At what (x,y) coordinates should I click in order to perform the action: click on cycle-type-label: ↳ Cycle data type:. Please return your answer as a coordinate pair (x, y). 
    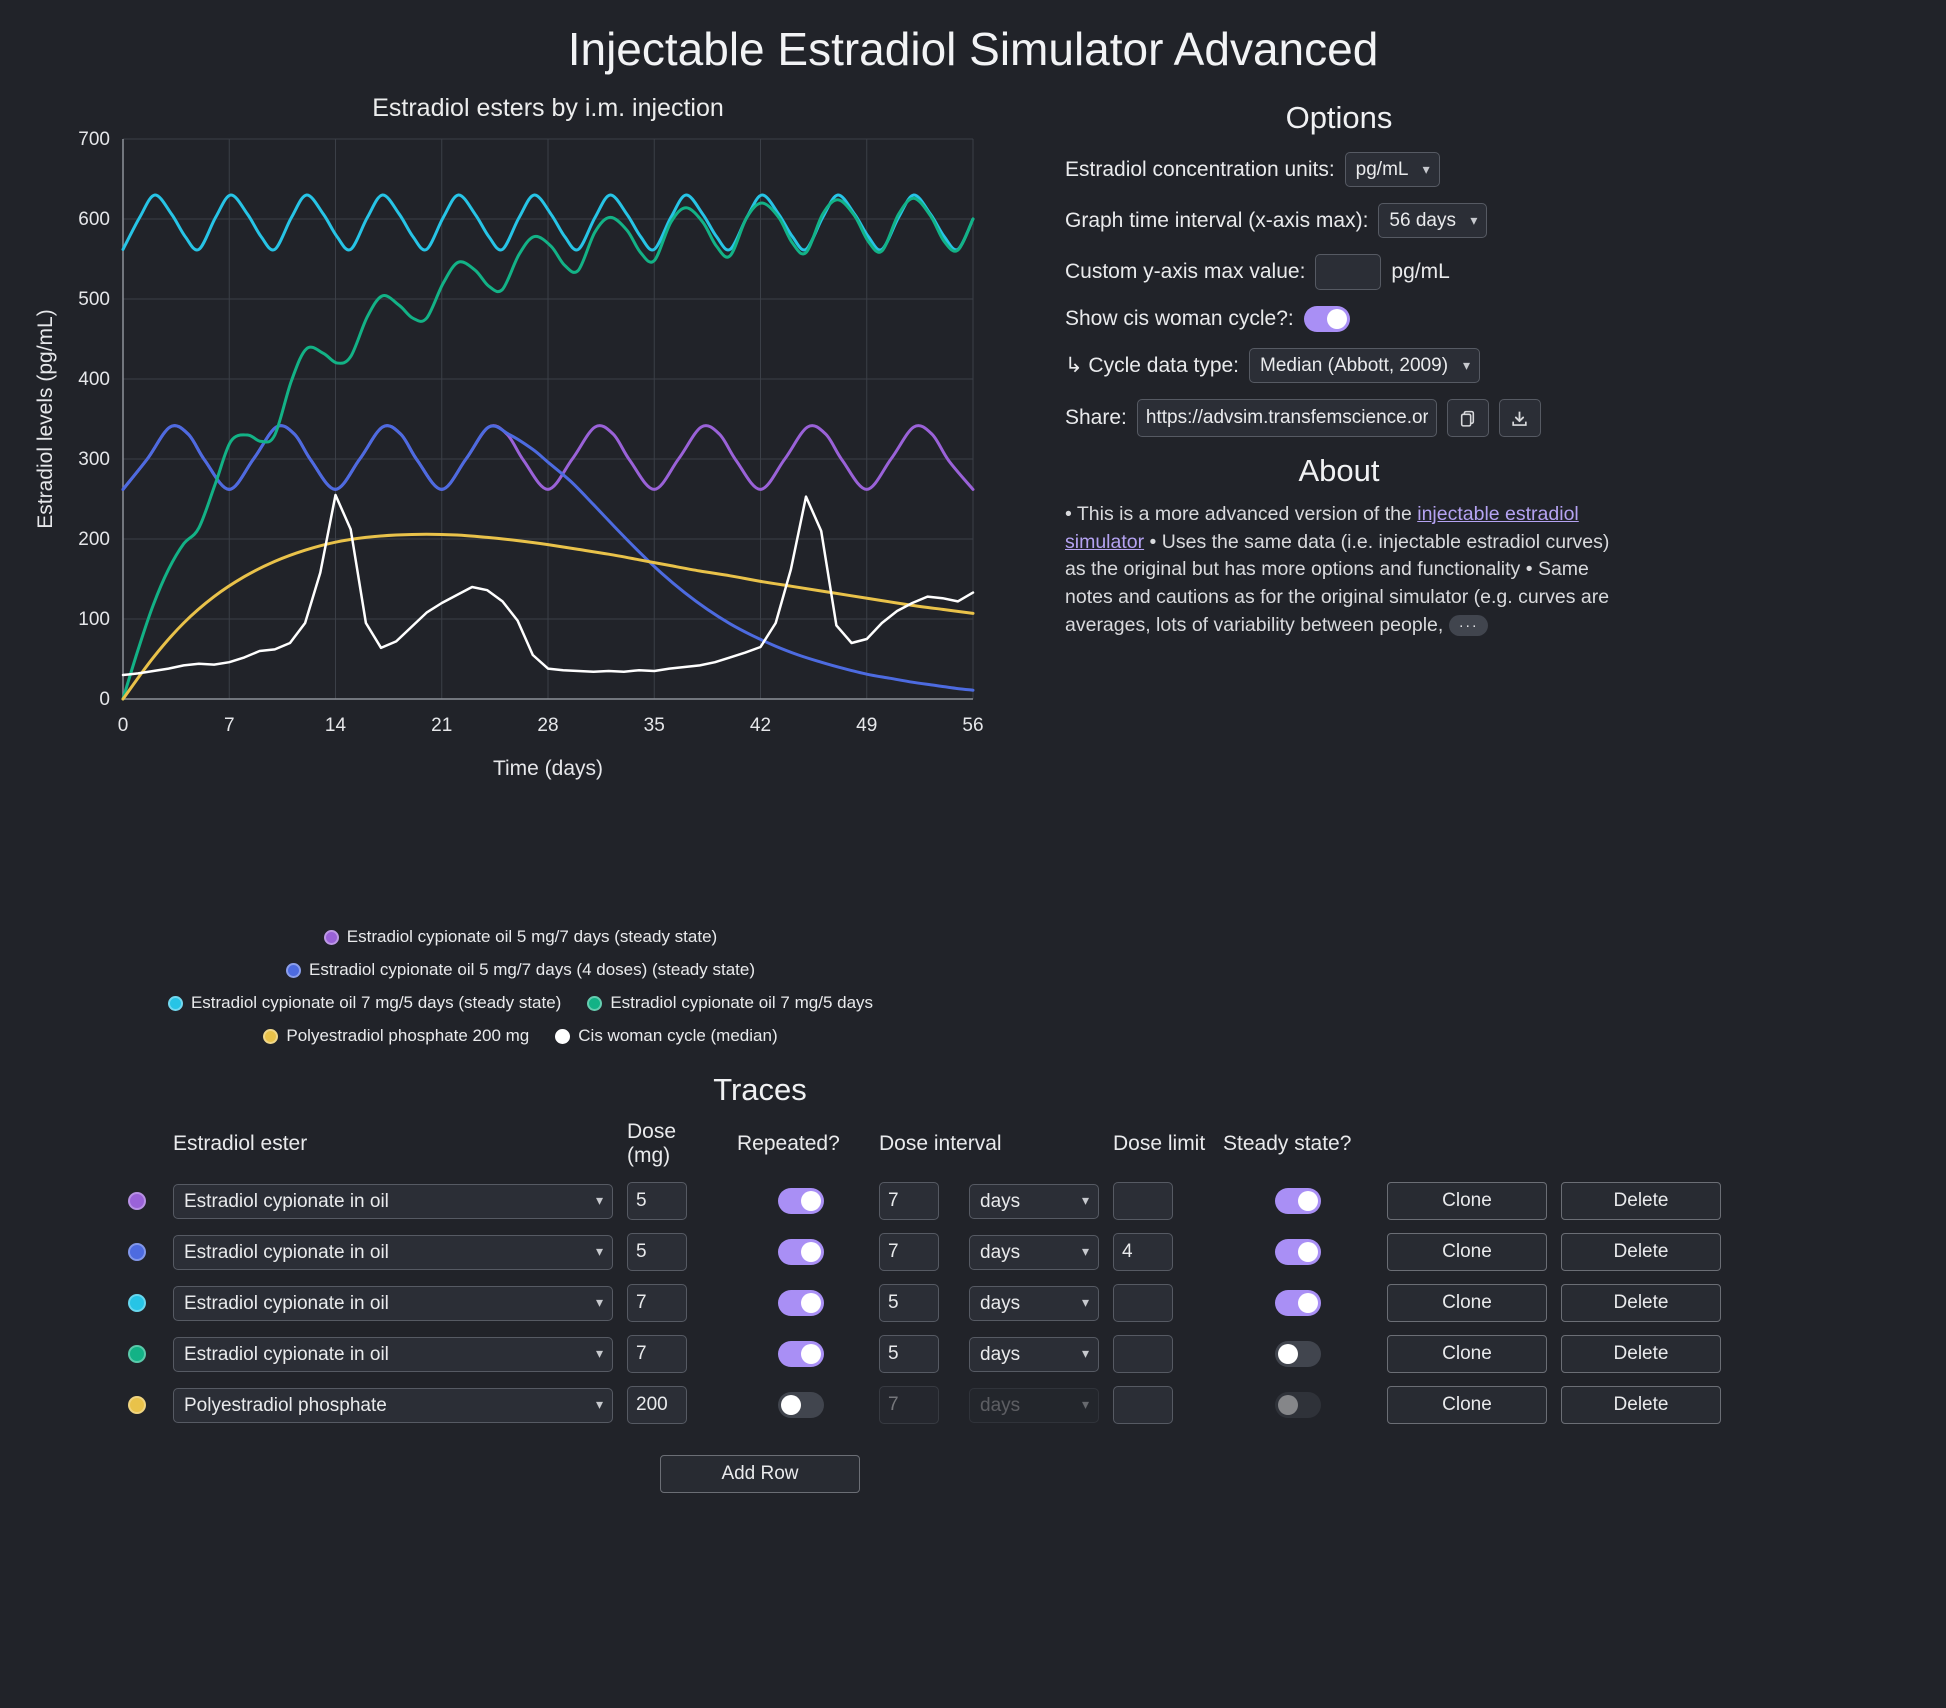
    Looking at the image, I should click on (1152, 365).